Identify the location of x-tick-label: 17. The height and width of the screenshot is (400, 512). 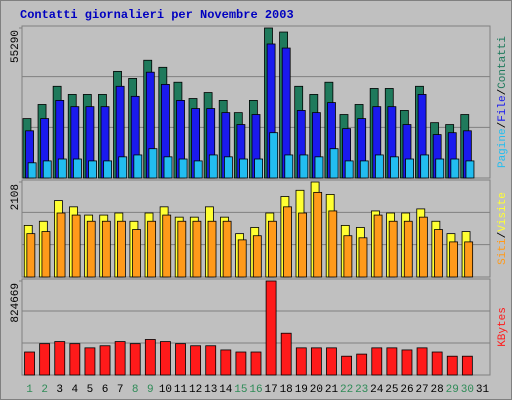
(270, 390).